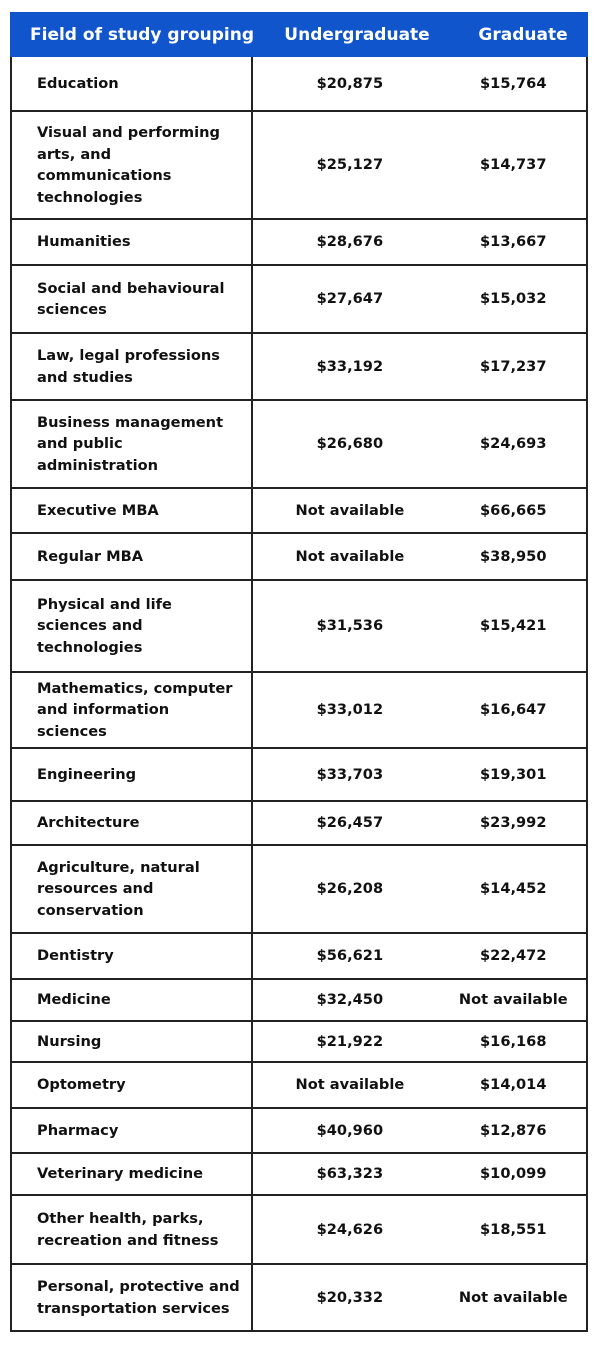 Image resolution: width=600 pixels, height=1350 pixels. Describe the element at coordinates (513, 444) in the screenshot. I see `graduate-cell: $24,693` at that location.